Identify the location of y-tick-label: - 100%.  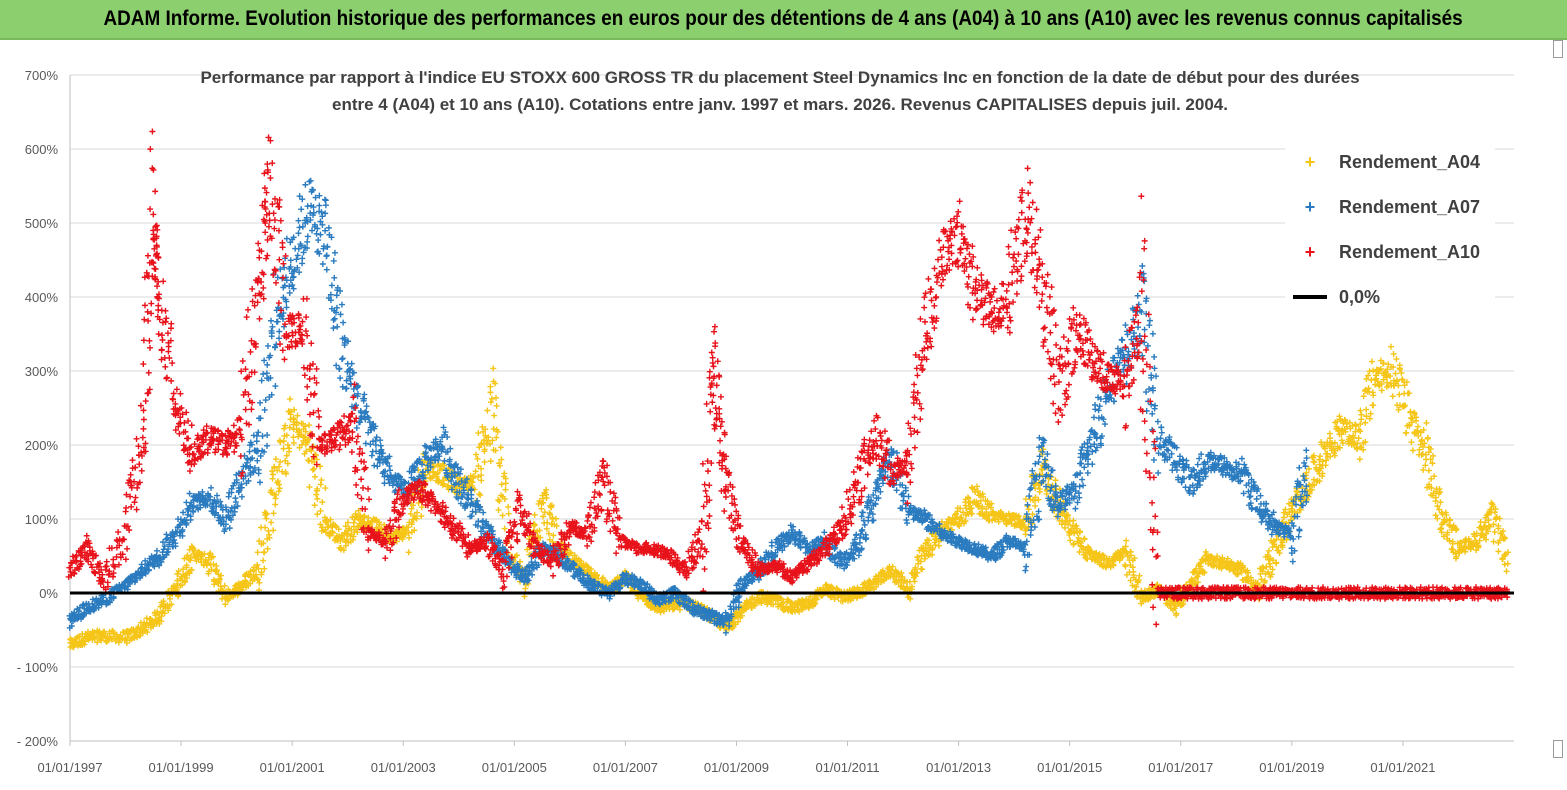
(38, 667).